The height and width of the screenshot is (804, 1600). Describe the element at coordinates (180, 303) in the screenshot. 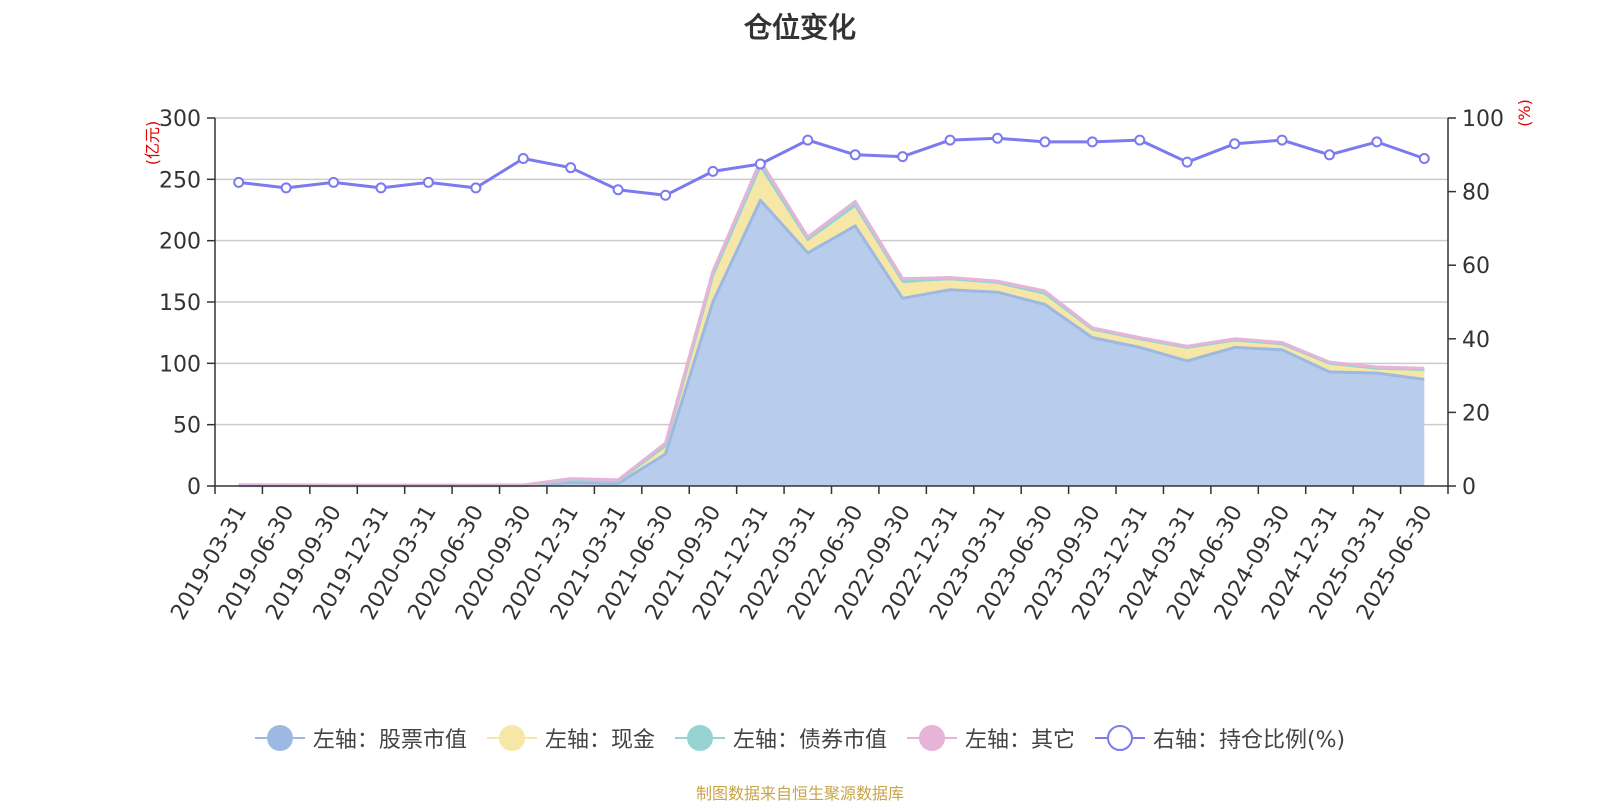

I see `left-tick-label: 150` at that location.